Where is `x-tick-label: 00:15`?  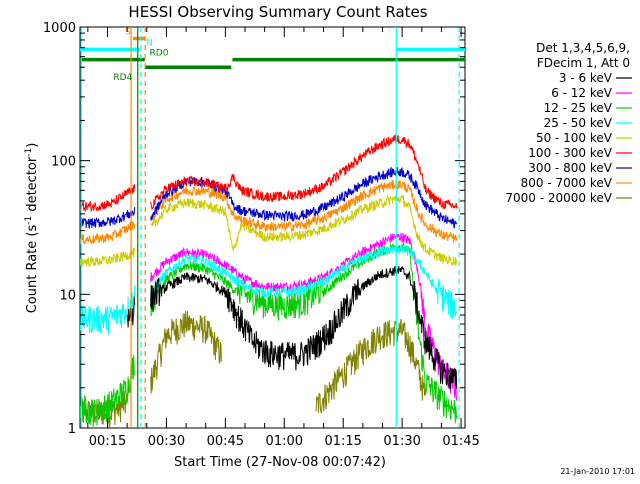
x-tick-label: 00:15 is located at coordinates (107, 441).